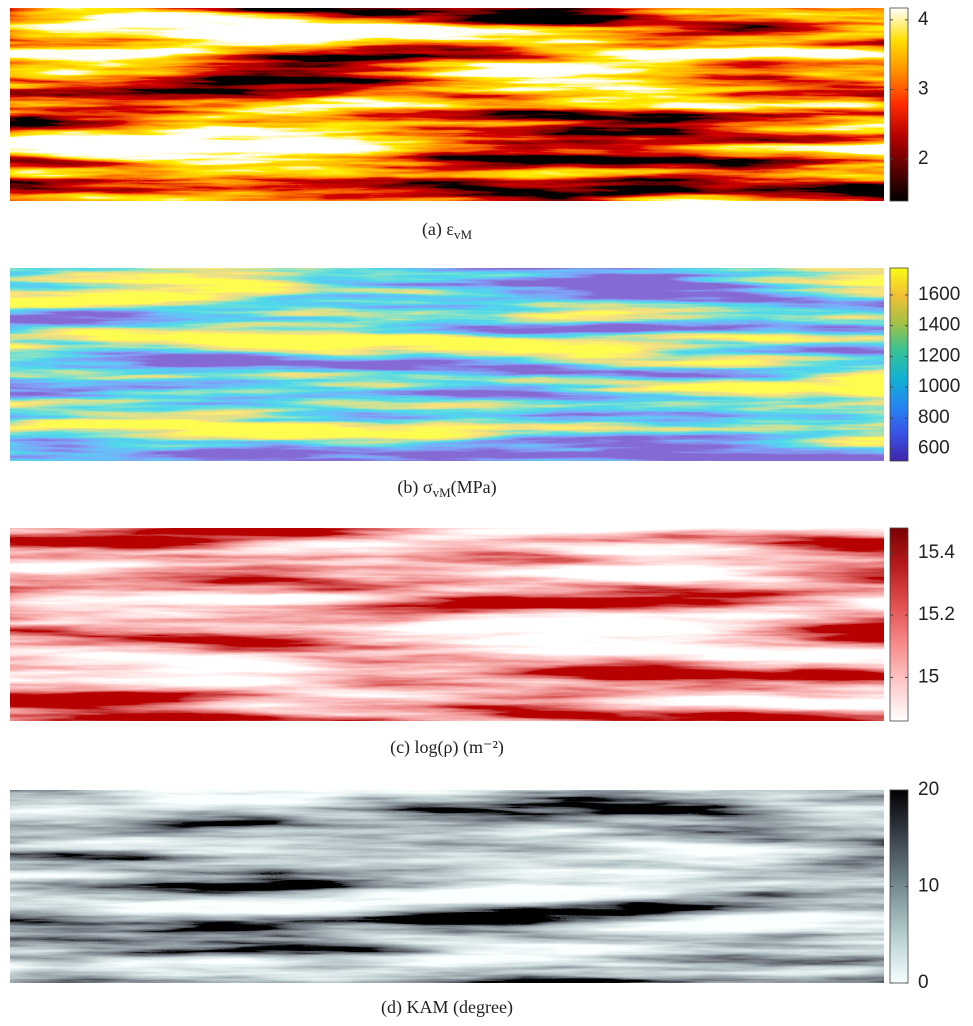 This screenshot has height=1026, width=973. Describe the element at coordinates (923, 19) in the screenshot. I see `colorbar-tick-label: 4` at that location.